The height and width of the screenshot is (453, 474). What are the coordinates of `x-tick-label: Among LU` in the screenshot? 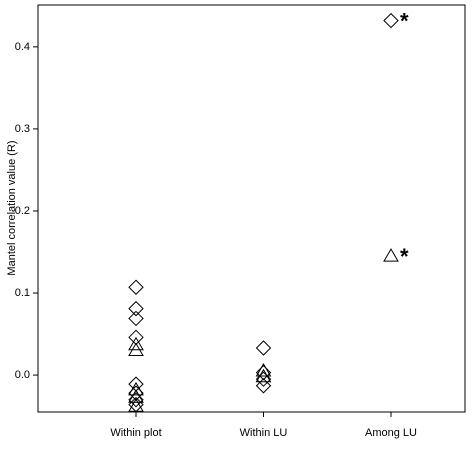 It's located at (391, 433).